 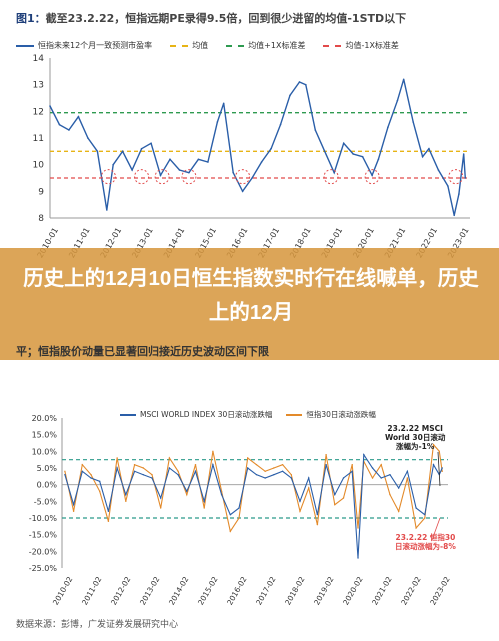 What do you see at coordinates (43, 551) in the screenshot?
I see `chart2-y-tick-label: -20.0%` at bounding box center [43, 551].